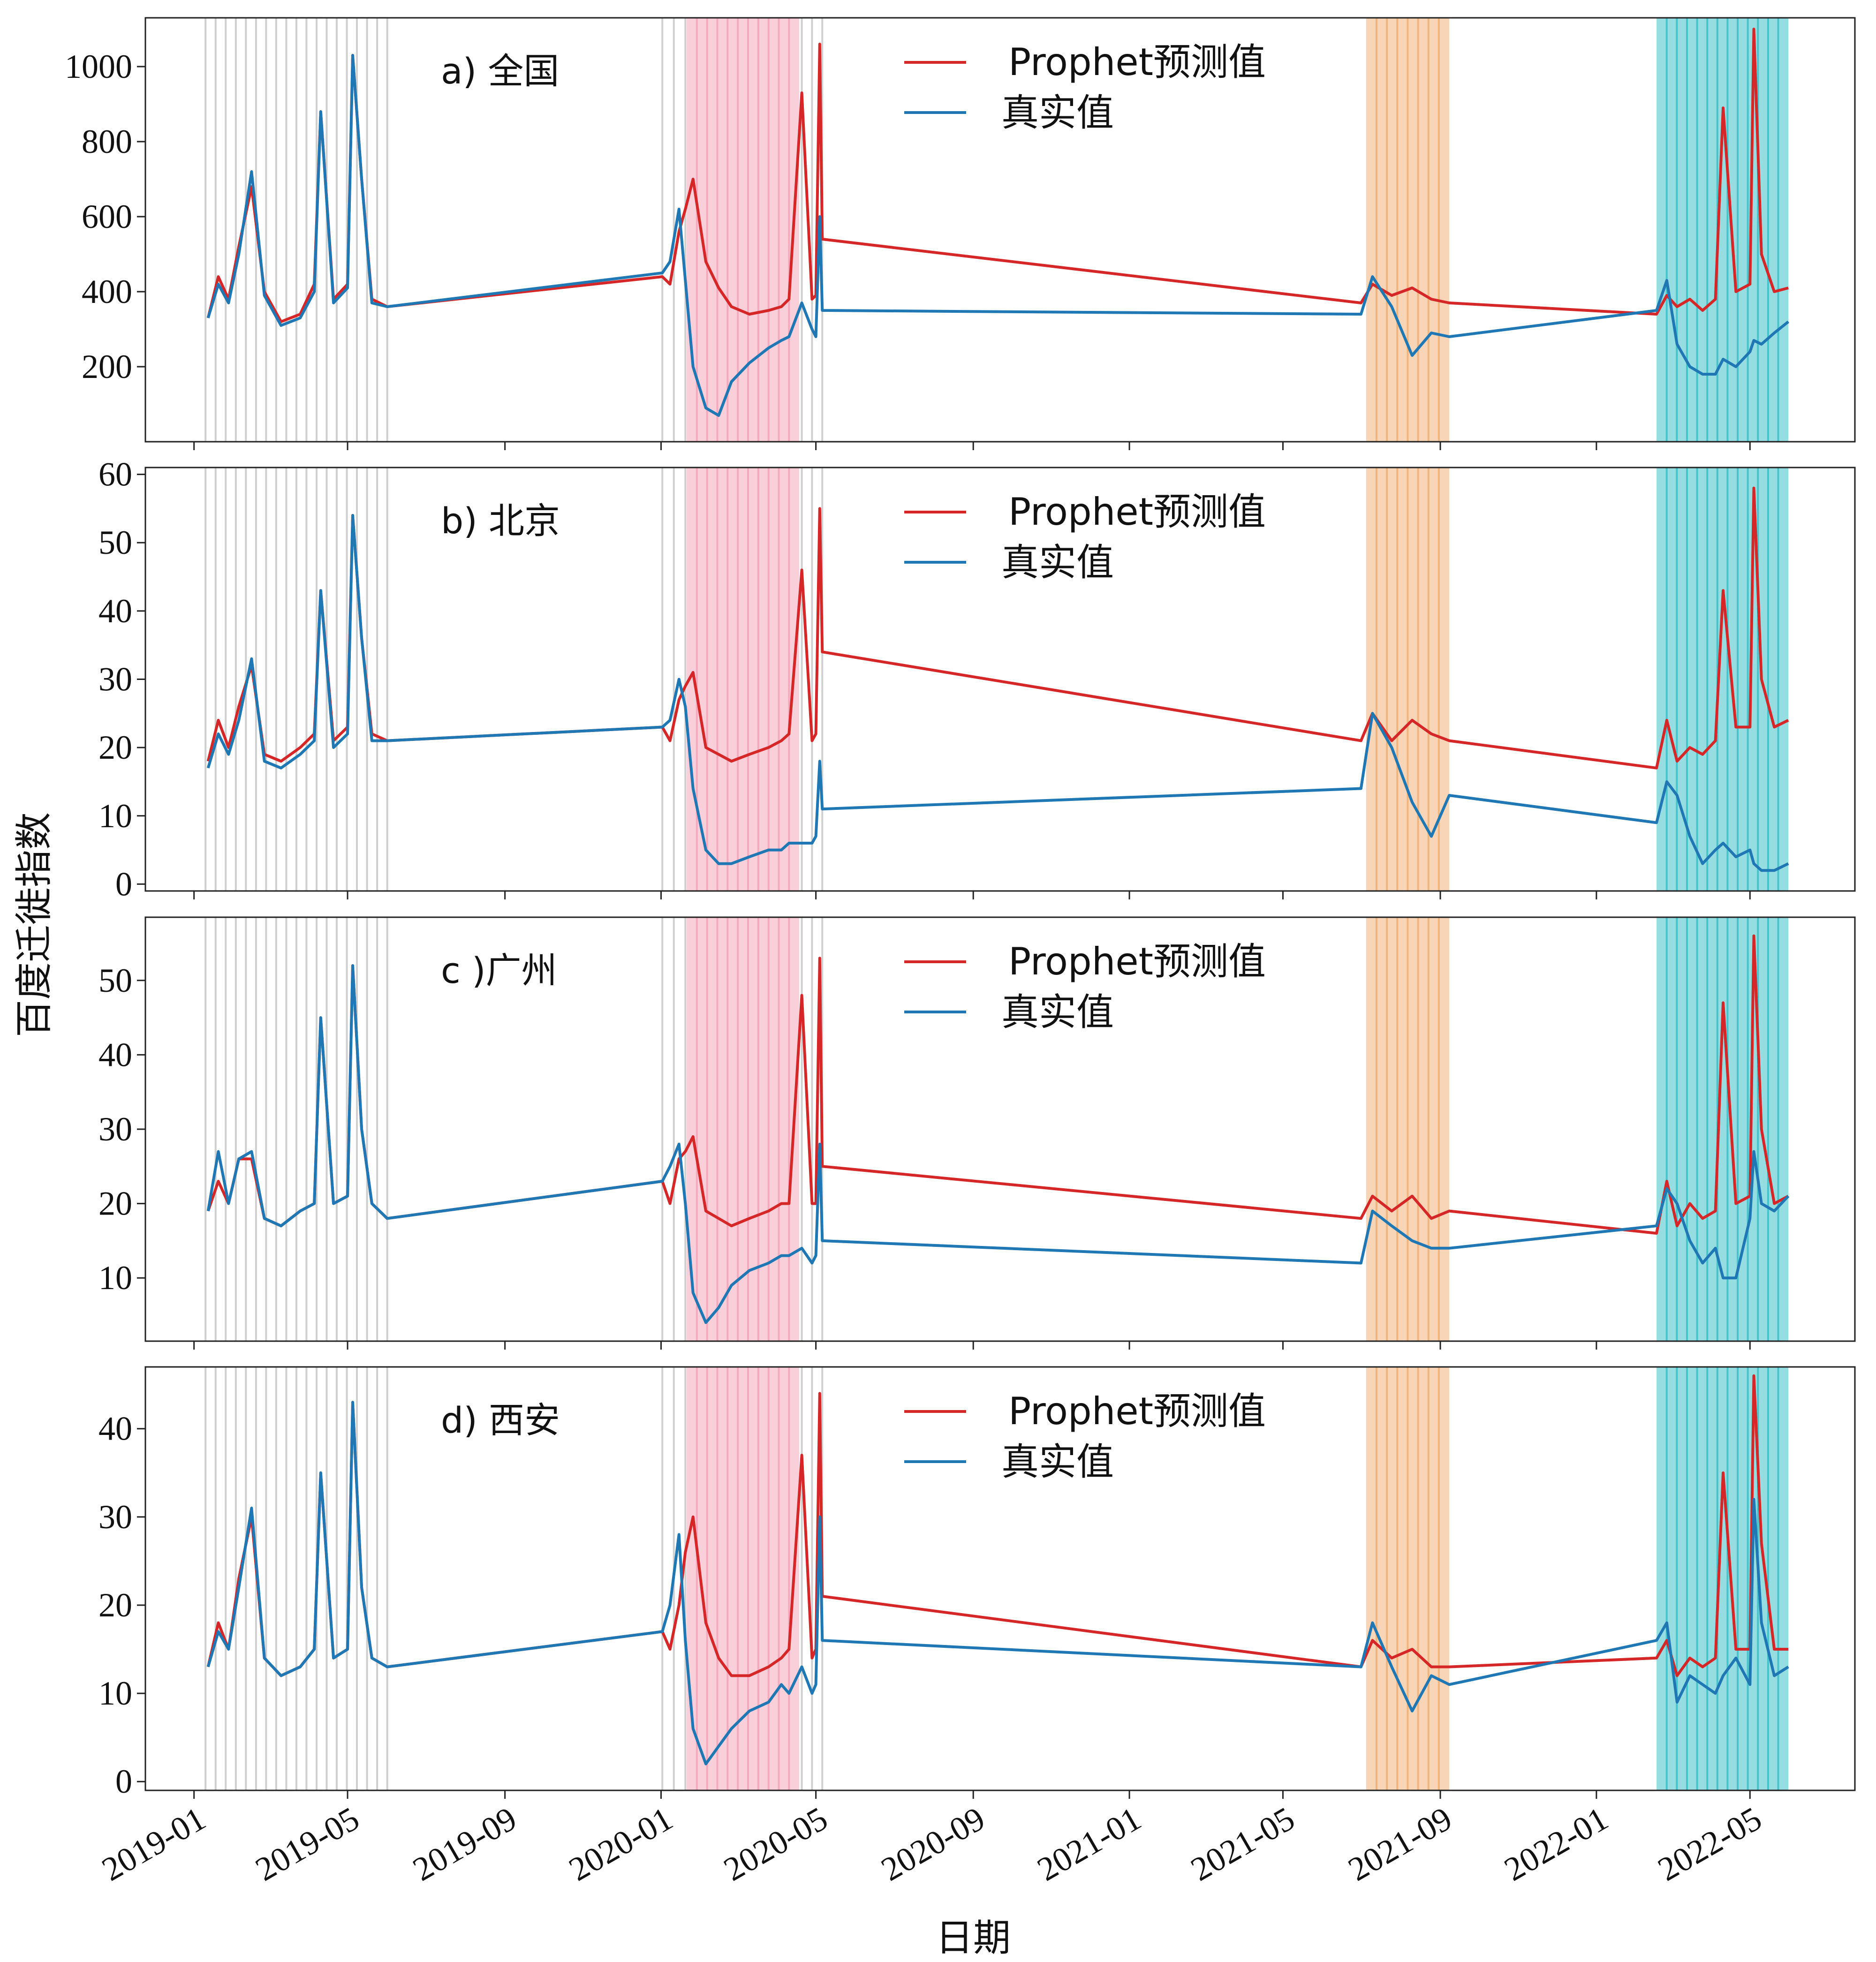 This screenshot has width=1876, height=1962. What do you see at coordinates (34, 924) in the screenshot?
I see `y-axis-title: 百度迁徙指数` at bounding box center [34, 924].